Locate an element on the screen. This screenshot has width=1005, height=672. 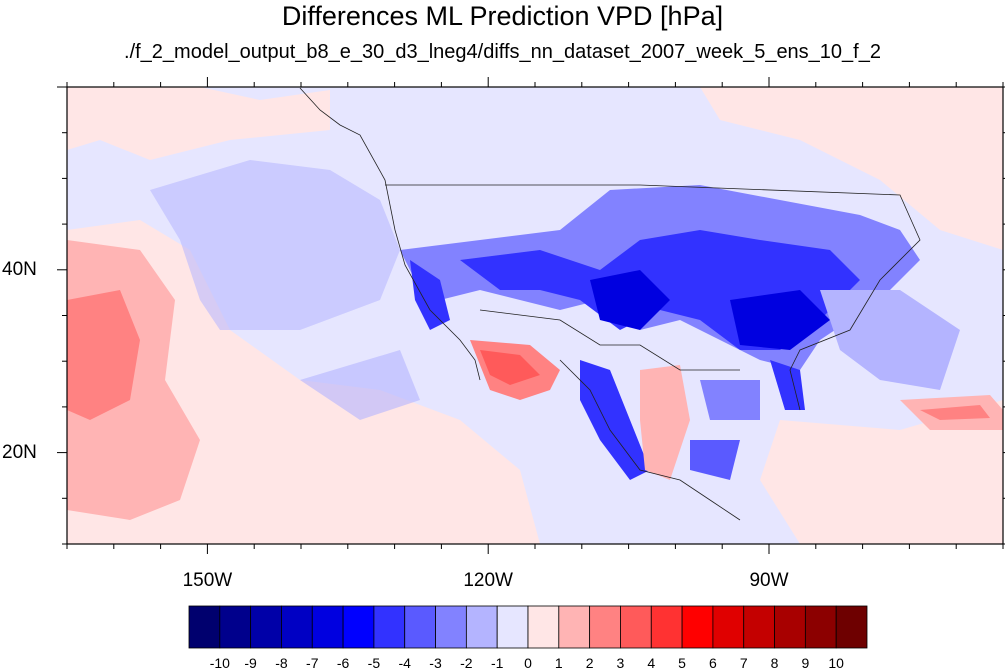
blue-california is located at coordinates (430, 295).